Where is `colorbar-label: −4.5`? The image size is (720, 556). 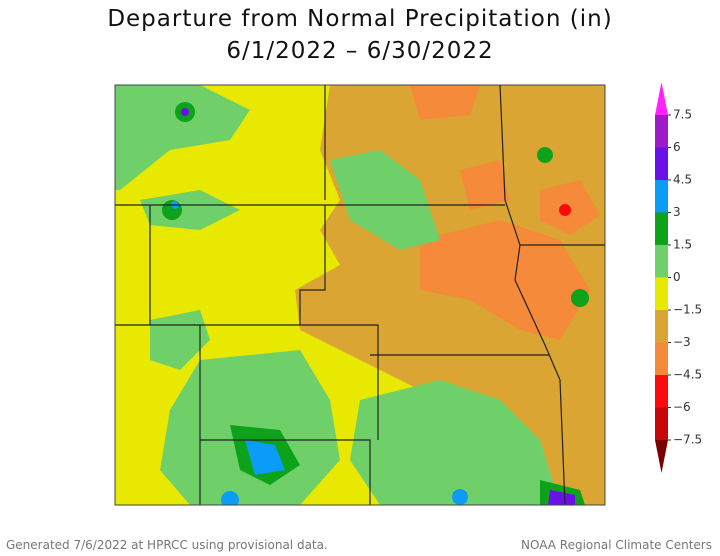 colorbar-label: −4.5 is located at coordinates (687, 375).